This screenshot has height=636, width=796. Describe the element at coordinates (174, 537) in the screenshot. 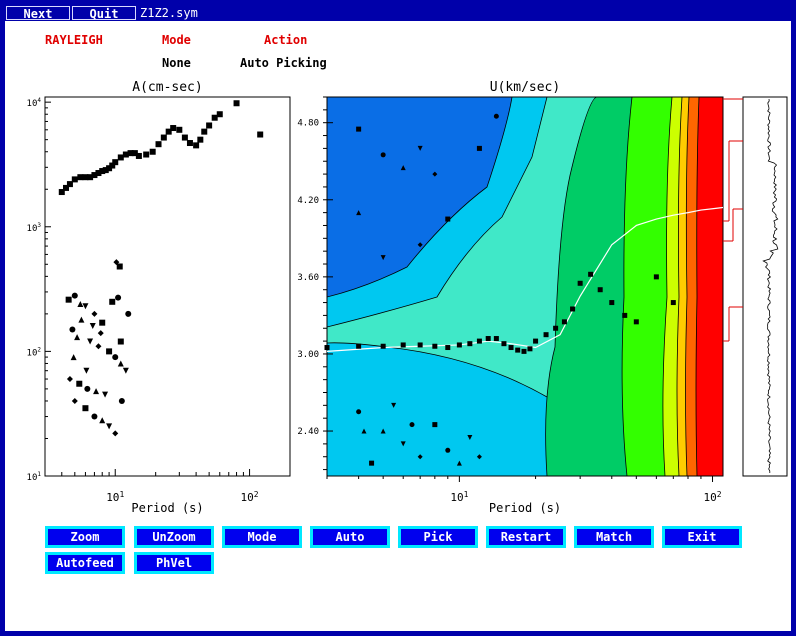

I see `unzoom-button: UnZoom` at that location.